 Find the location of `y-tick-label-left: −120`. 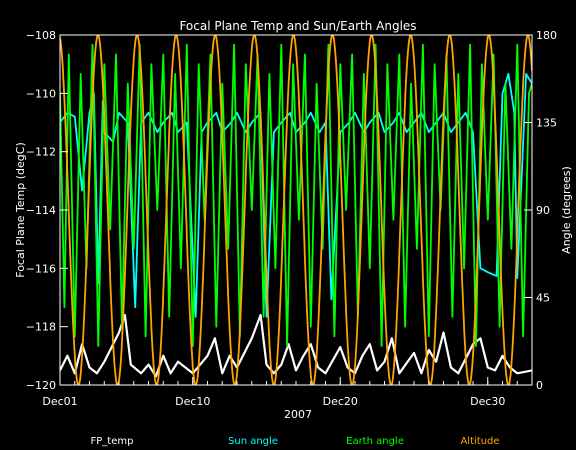

y-tick-label-left: −120 is located at coordinates (41, 385).